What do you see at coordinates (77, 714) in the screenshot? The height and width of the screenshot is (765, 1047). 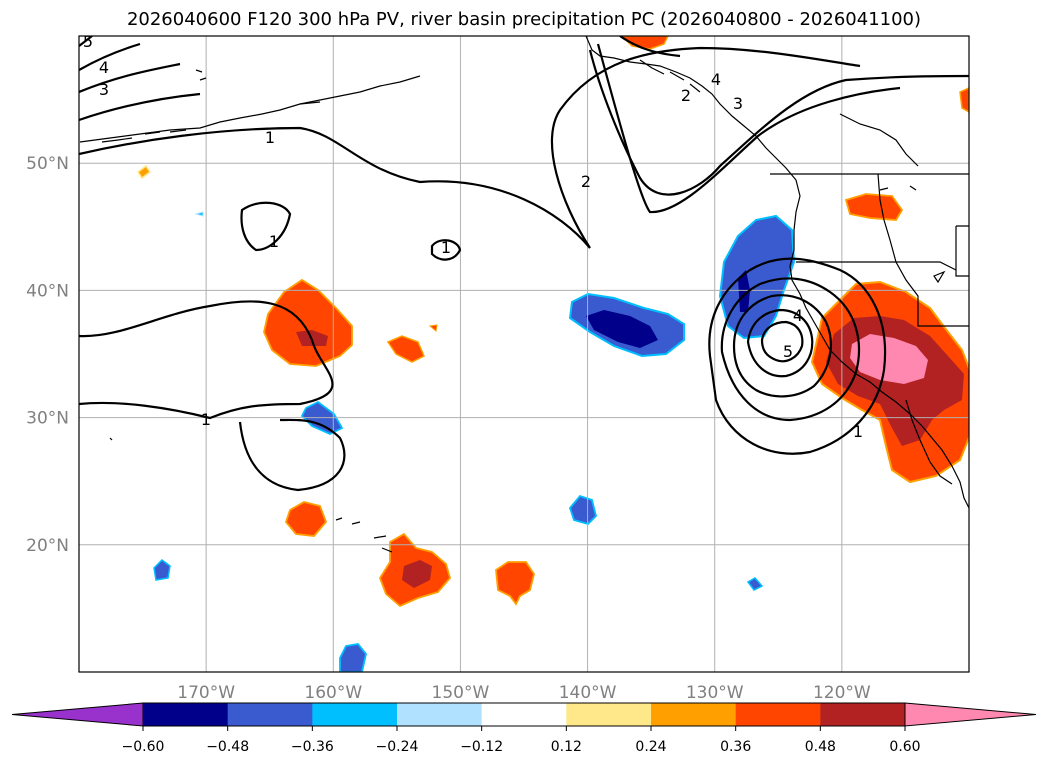 I see `colorbar-extend-low` at bounding box center [77, 714].